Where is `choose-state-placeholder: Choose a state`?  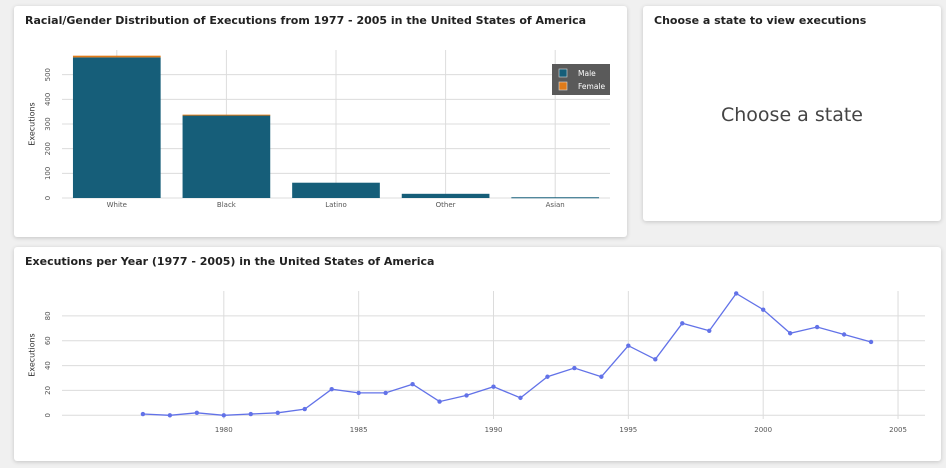 choose-state-placeholder: Choose a state is located at coordinates (792, 115).